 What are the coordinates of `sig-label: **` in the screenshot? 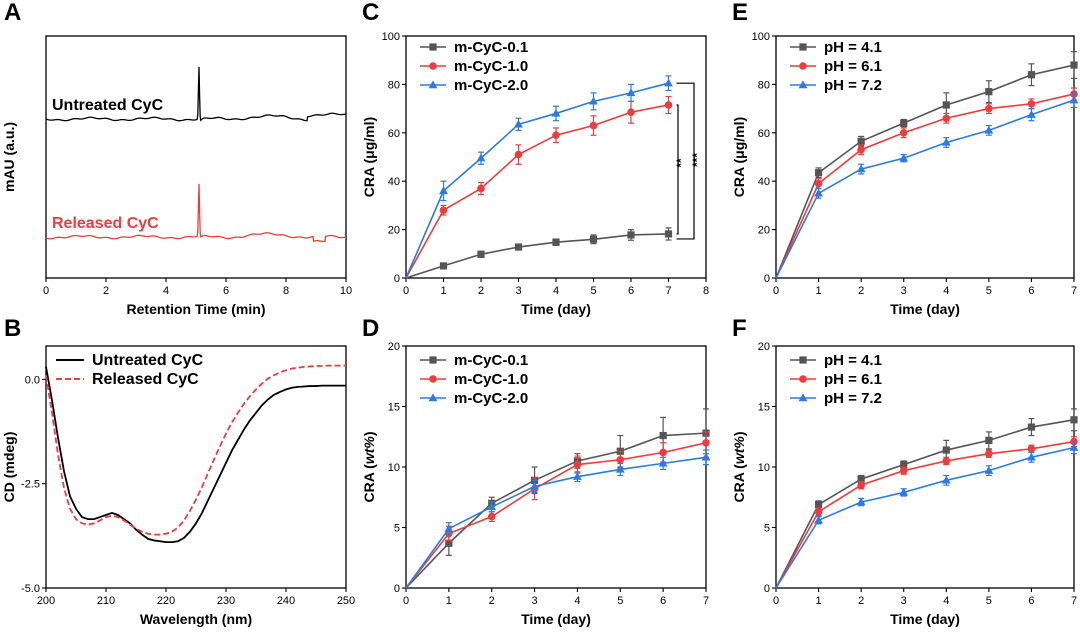 It's located at (681, 163).